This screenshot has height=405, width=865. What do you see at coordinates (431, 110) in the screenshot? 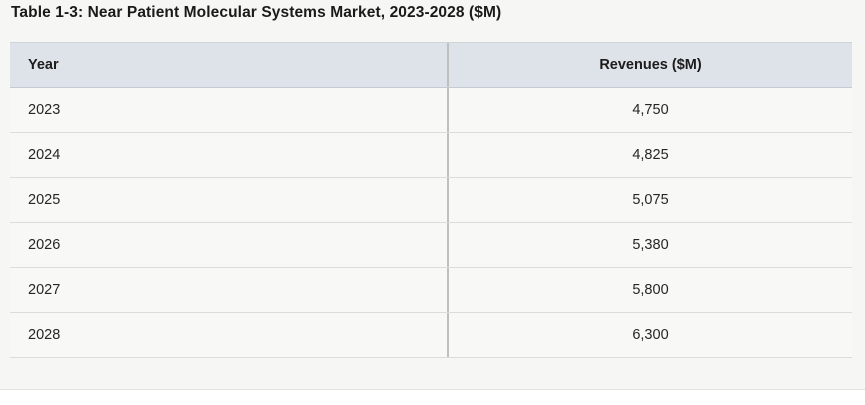
I see `table-row: 2023 4,750` at bounding box center [431, 110].